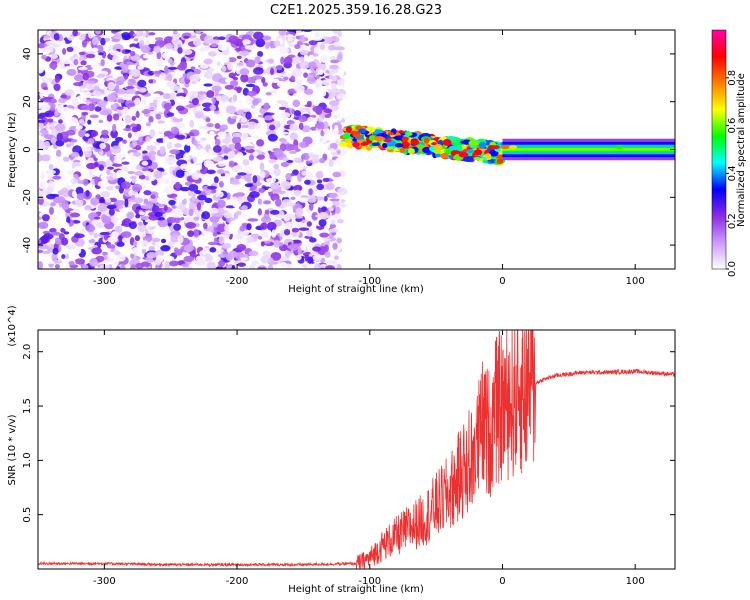 The width and height of the screenshot is (750, 600). I want to click on x-tick-label: -300, so click(104, 281).